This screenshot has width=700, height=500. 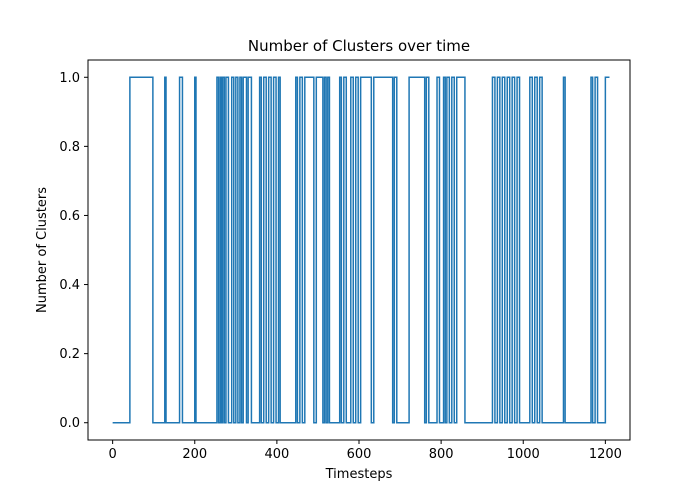 I want to click on x-tick-label: 800, so click(x=441, y=454).